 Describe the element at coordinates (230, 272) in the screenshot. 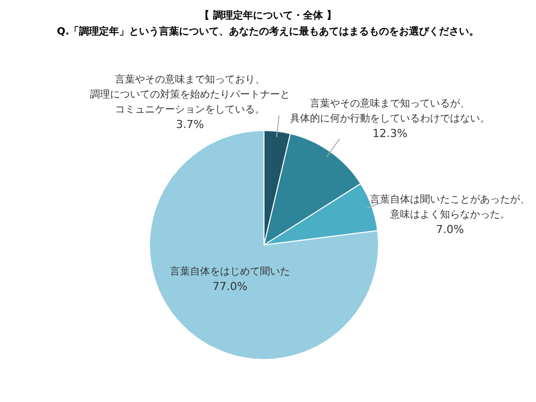

I see `slice-label: 言葉自体をはじめて聞いた` at that location.